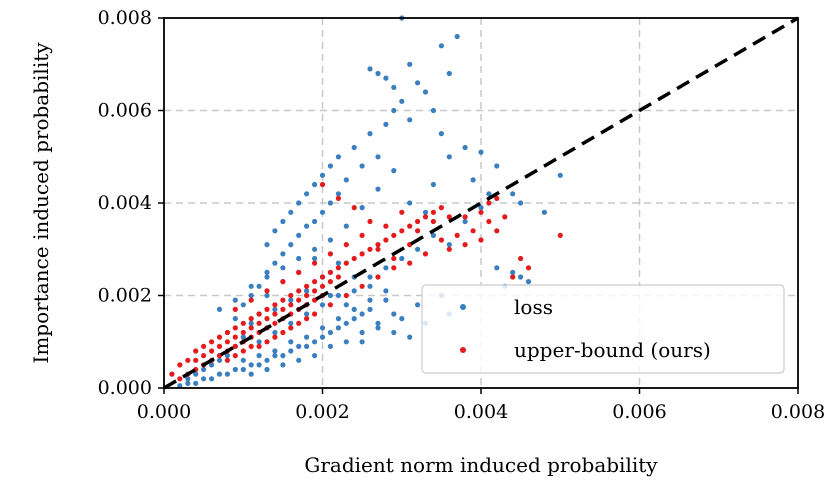 The width and height of the screenshot is (830, 486). What do you see at coordinates (463, 307) in the screenshot?
I see `legend-marker-loss` at bounding box center [463, 307].